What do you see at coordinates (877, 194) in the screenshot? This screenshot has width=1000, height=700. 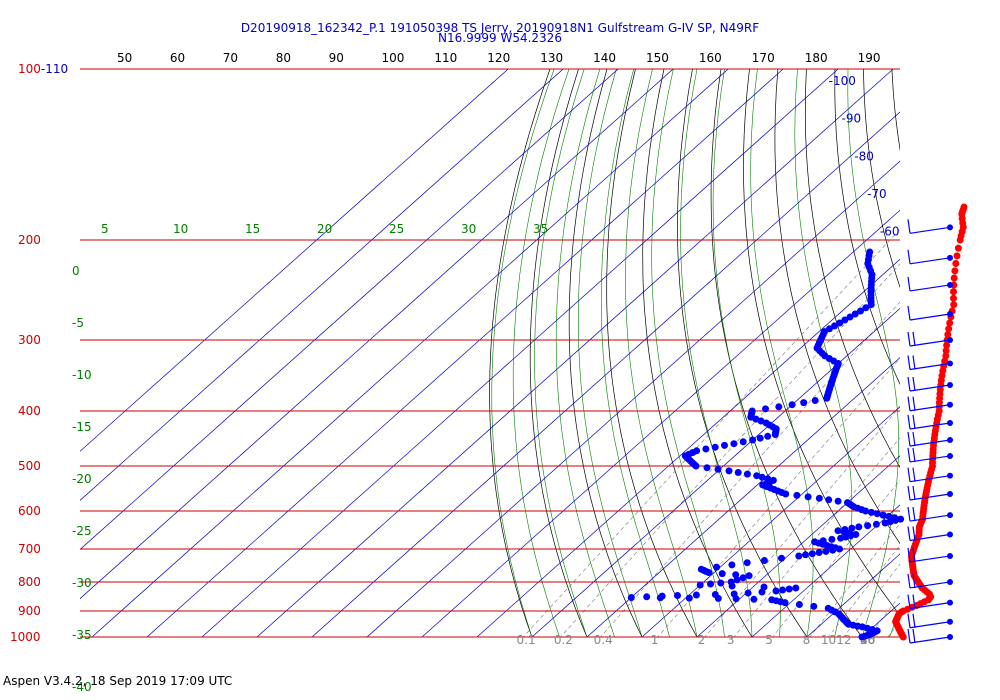 I see `isotherm-label: -70` at bounding box center [877, 194].